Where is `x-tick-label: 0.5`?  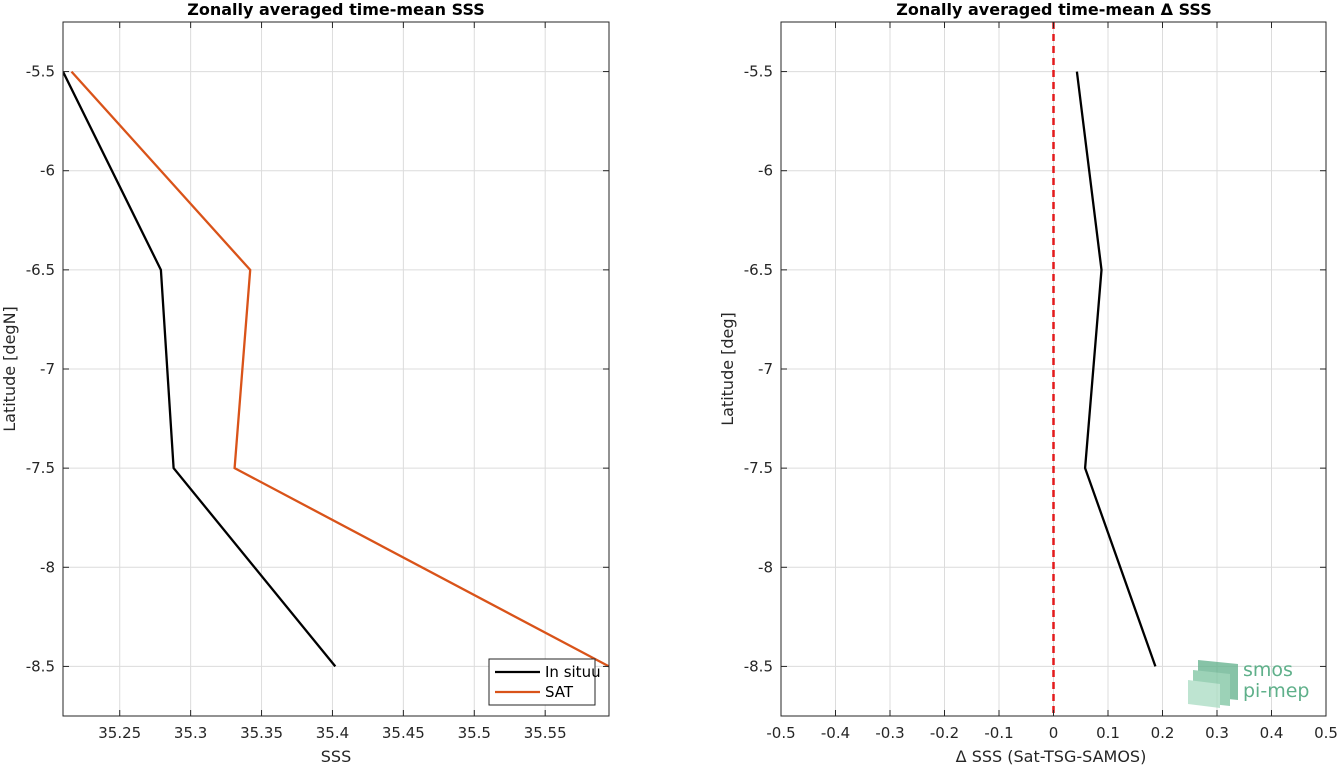
x-tick-label: 0.5 is located at coordinates (1326, 733).